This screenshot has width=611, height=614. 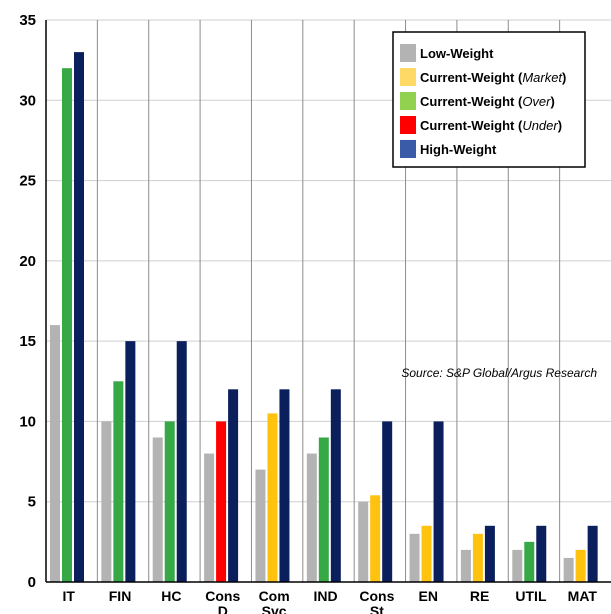 I want to click on source-annotation: Source: S&P Global/Argus Research, so click(x=499, y=373).